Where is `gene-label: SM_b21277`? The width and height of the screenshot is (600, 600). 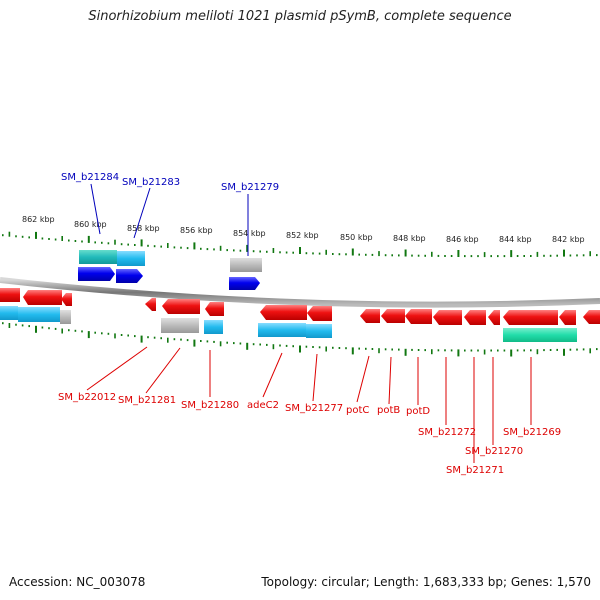 gene-label: SM_b21277 is located at coordinates (314, 408).